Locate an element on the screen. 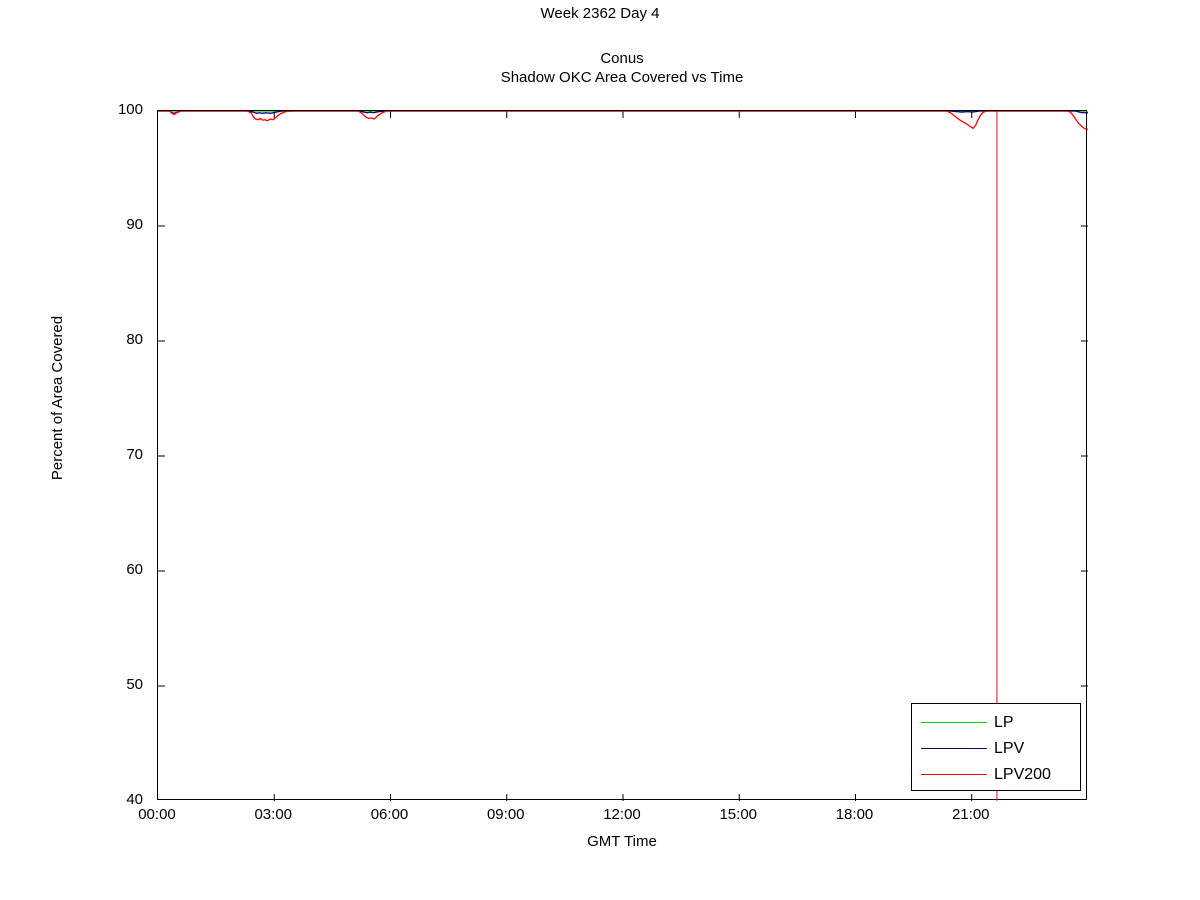  x-tick-label: 18:00 is located at coordinates (854, 814).